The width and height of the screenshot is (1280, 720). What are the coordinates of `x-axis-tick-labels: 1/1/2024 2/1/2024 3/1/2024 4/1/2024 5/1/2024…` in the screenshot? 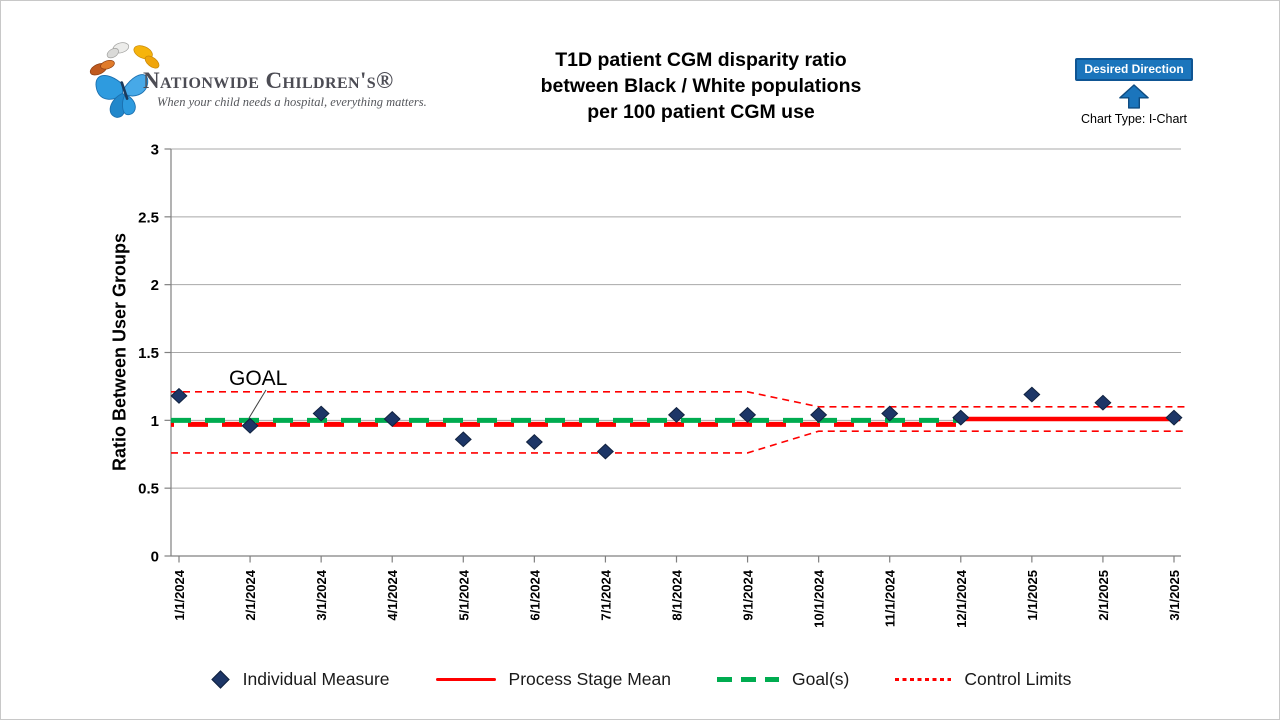 It's located at (677, 598).